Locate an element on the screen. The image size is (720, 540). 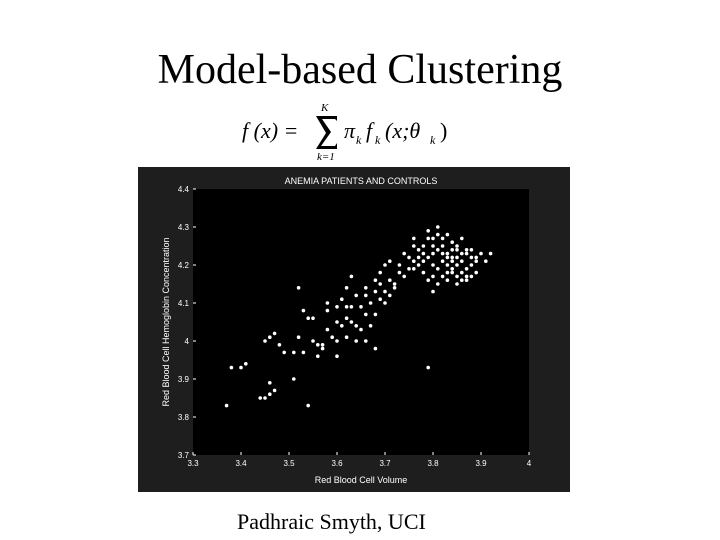
y-ticks: 3.7 3.8 3.9 4 4.1 4.2 4.3 4.4 is located at coordinates (187, 322).